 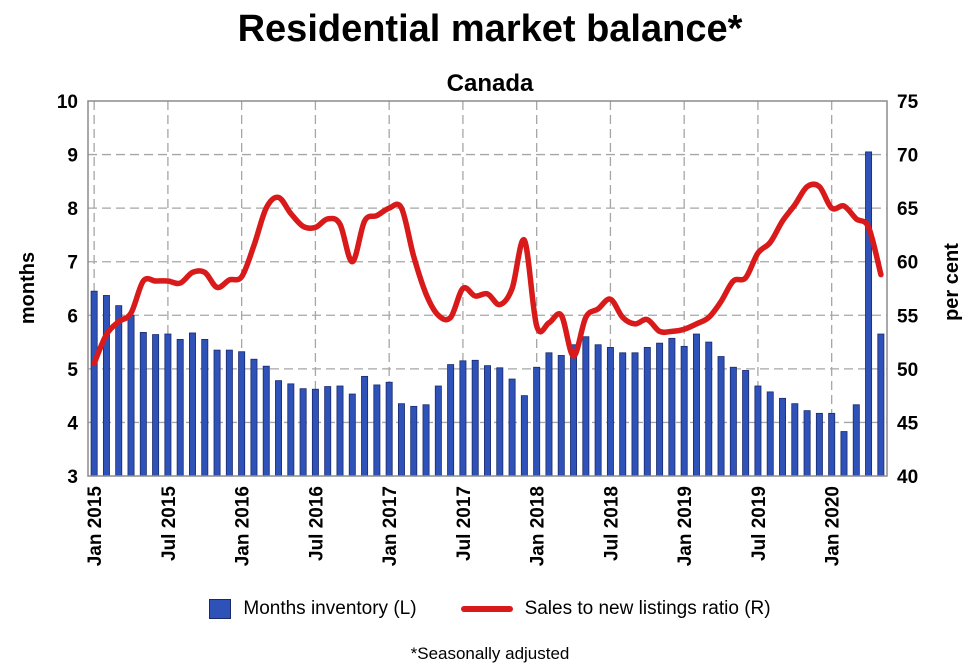 What do you see at coordinates (72, 209) in the screenshot?
I see `left-tick-label: 8` at bounding box center [72, 209].